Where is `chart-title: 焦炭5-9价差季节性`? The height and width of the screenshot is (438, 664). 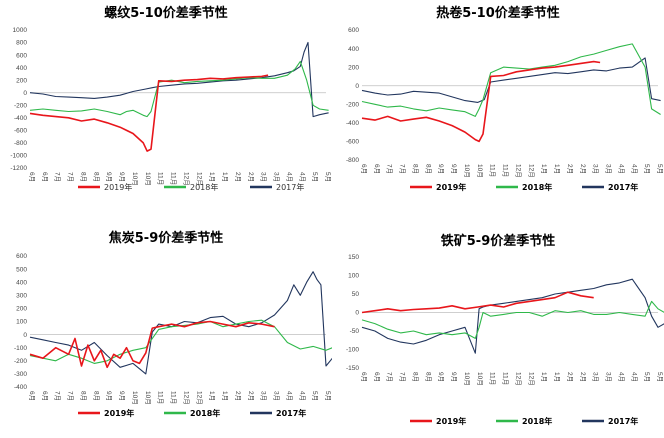 chart-title: 焦炭5-9价差季节性 is located at coordinates (166, 238).